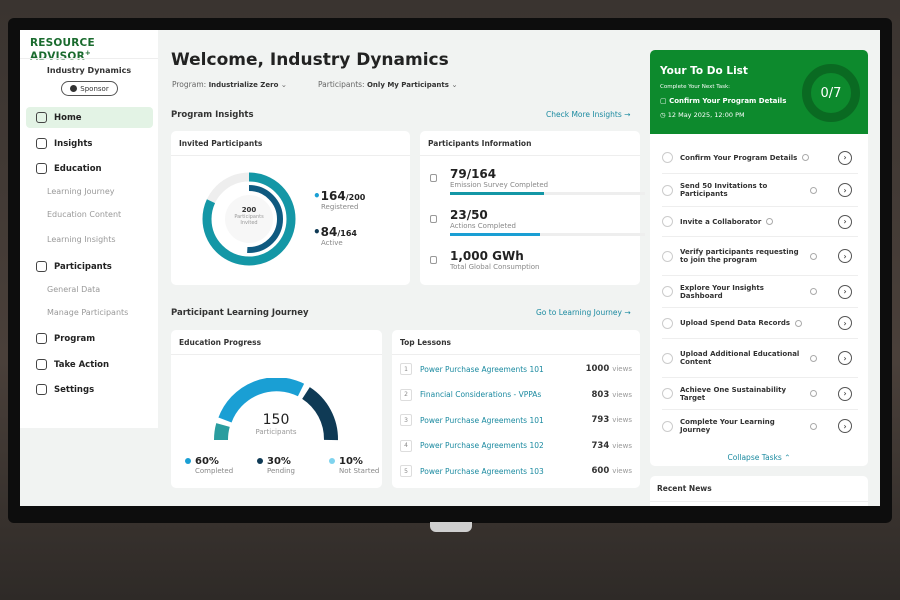 This screenshot has width=900, height=600. Describe the element at coordinates (588, 114) in the screenshot. I see `check-more-insights-link: Check More Insights →` at that location.